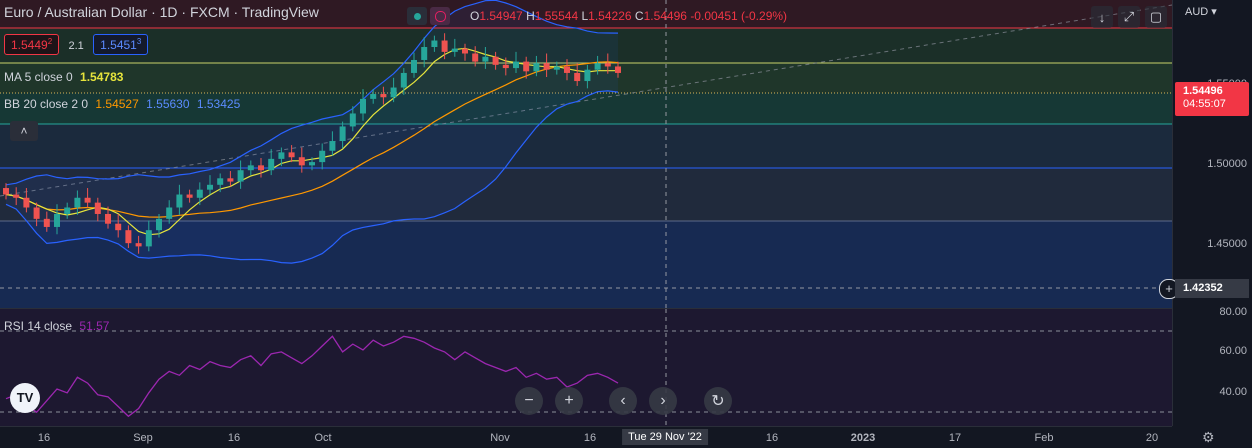  I want to click on spread-value: 2.1, so click(76, 46).